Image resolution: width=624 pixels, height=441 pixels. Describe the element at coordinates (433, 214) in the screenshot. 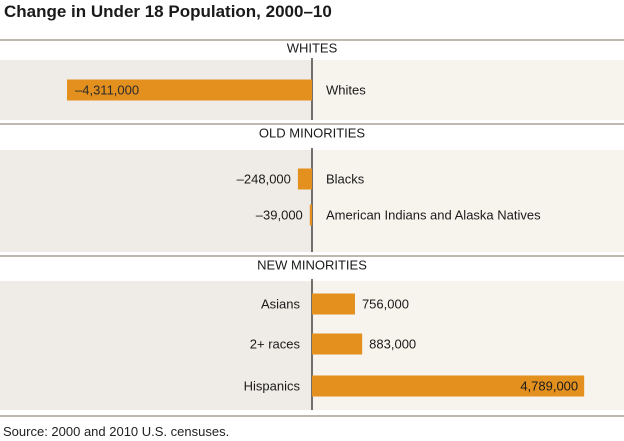

I see `category-label: American Indians and Alaska Natives` at that location.